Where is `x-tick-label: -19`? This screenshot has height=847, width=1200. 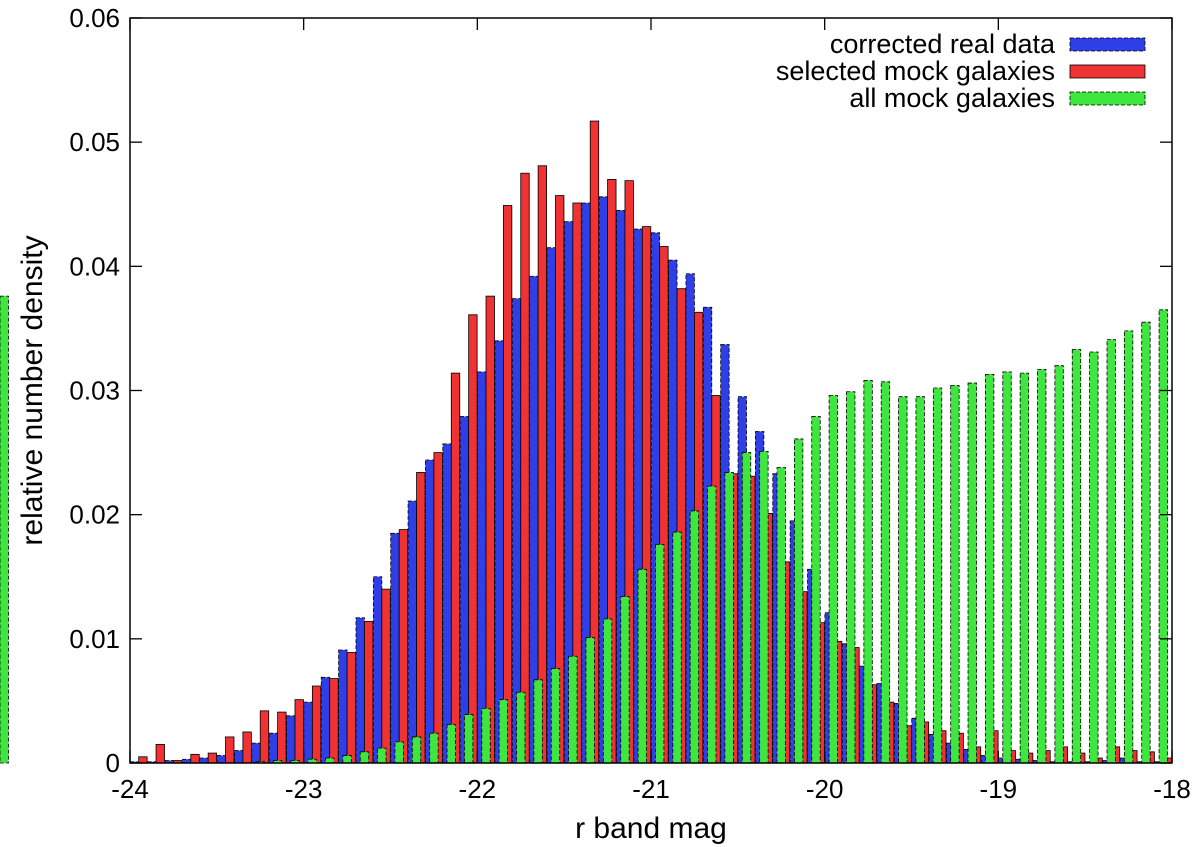 x-tick-label: -19 is located at coordinates (999, 789).